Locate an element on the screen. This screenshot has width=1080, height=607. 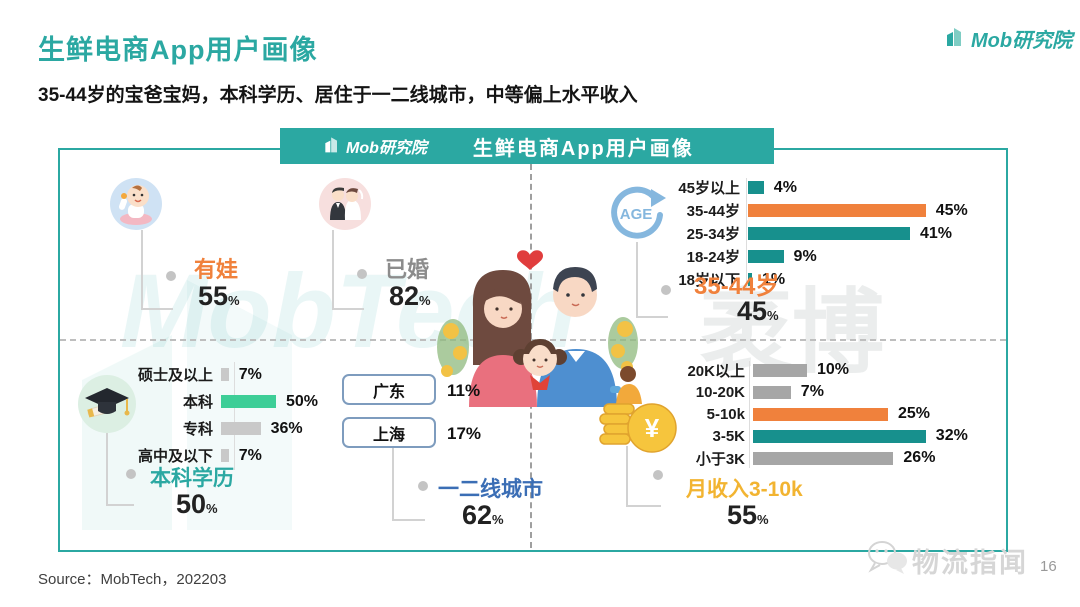
age-value-label: 1% is located at coordinates (773, 279).